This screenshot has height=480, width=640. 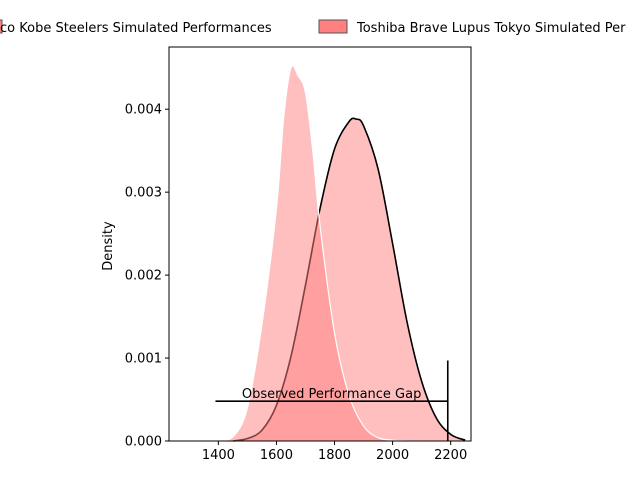 I want to click on x-tick-label-2000: 2000, so click(x=392, y=455).